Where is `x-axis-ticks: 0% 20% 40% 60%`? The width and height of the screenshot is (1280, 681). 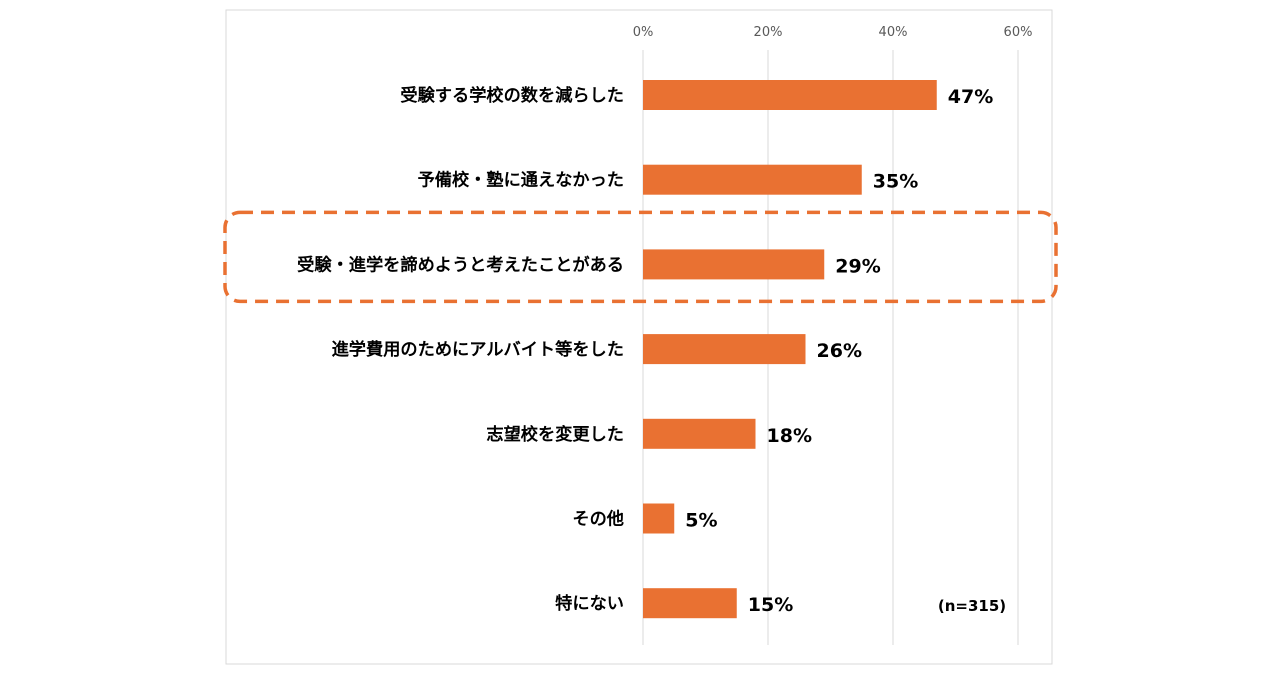 x-axis-ticks: 0% 20% 40% 60% is located at coordinates (833, 32).